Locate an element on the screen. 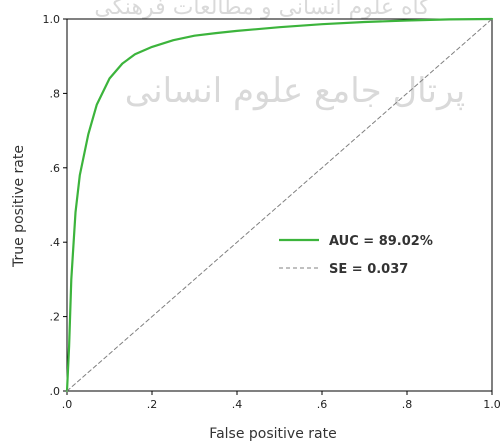 The height and width of the screenshot is (441, 501). x-tick-label: .4 is located at coordinates (237, 404).